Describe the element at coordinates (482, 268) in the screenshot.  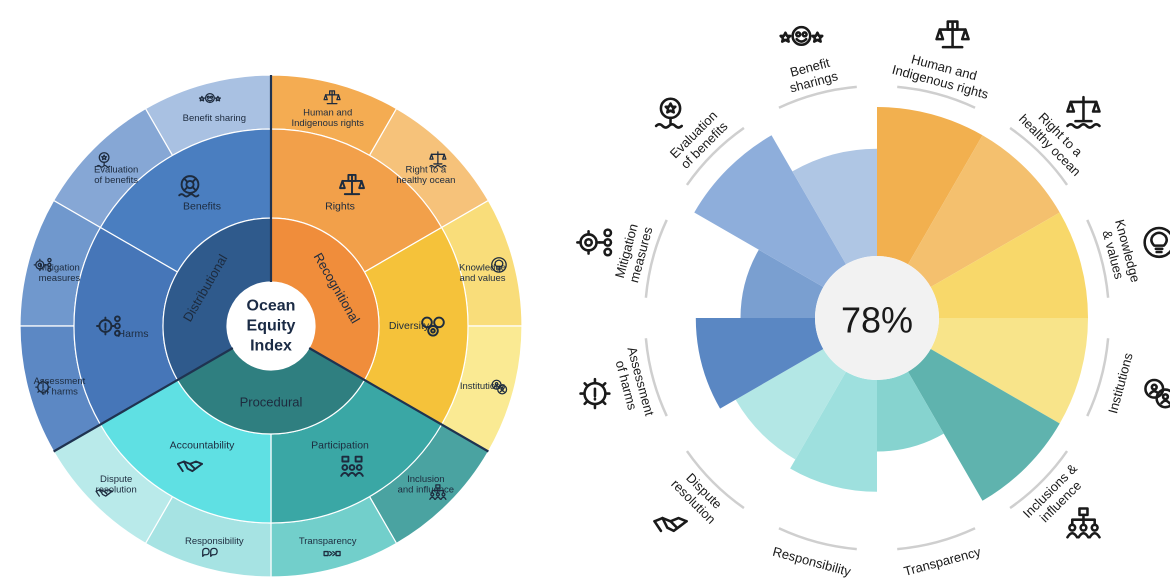
I see `outer-label-6-line-0: Knowledge` at that location.